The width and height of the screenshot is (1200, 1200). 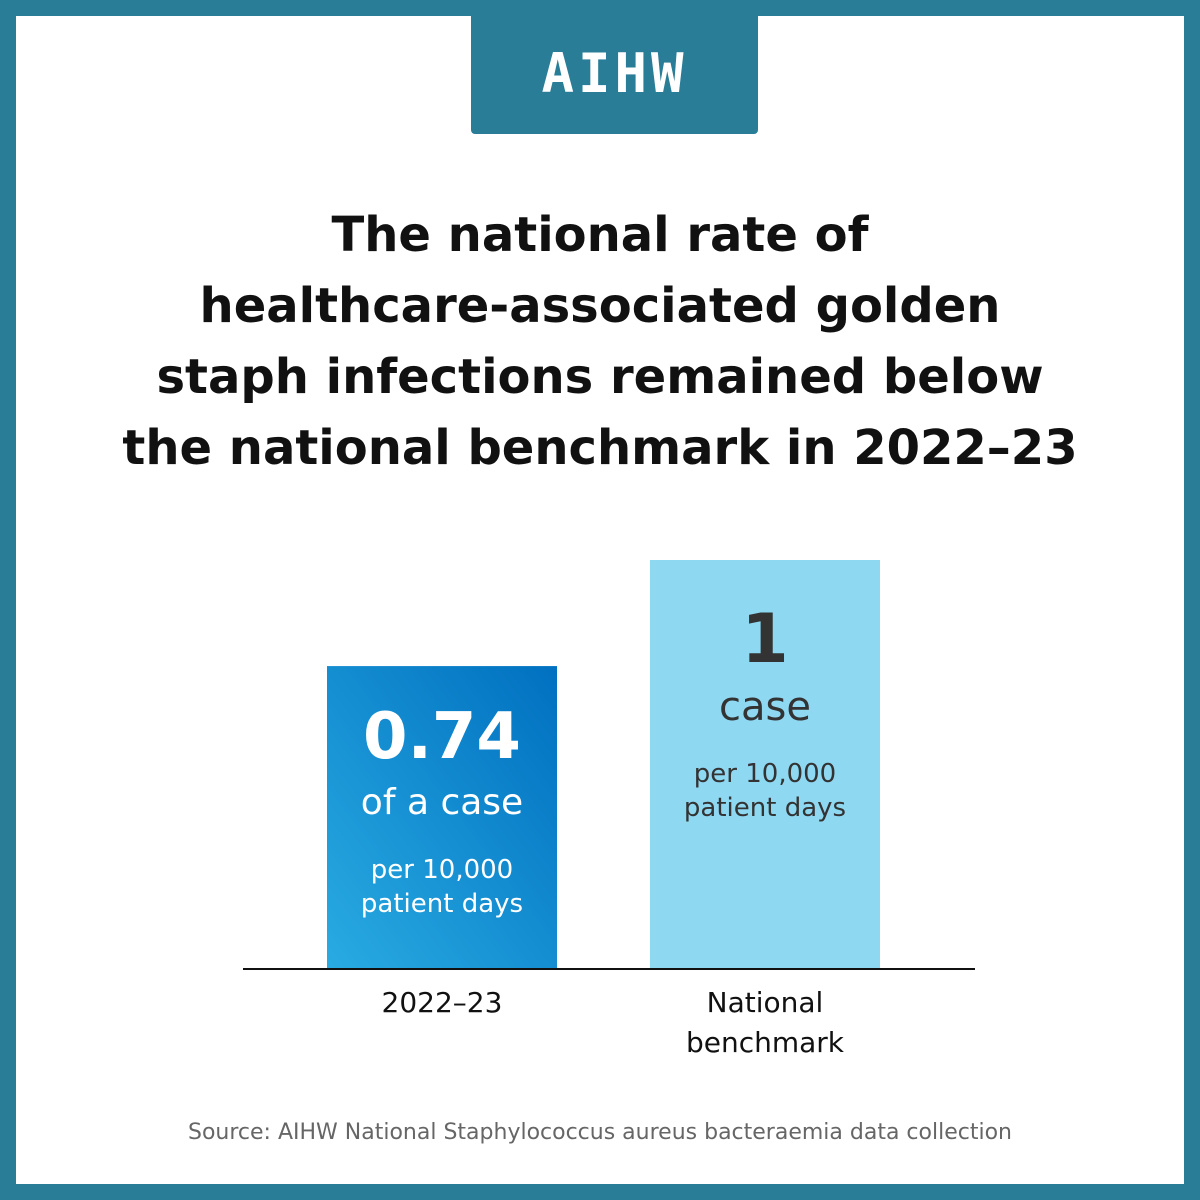 I want to click on bar-unit-label: case, so click(x=765, y=707).